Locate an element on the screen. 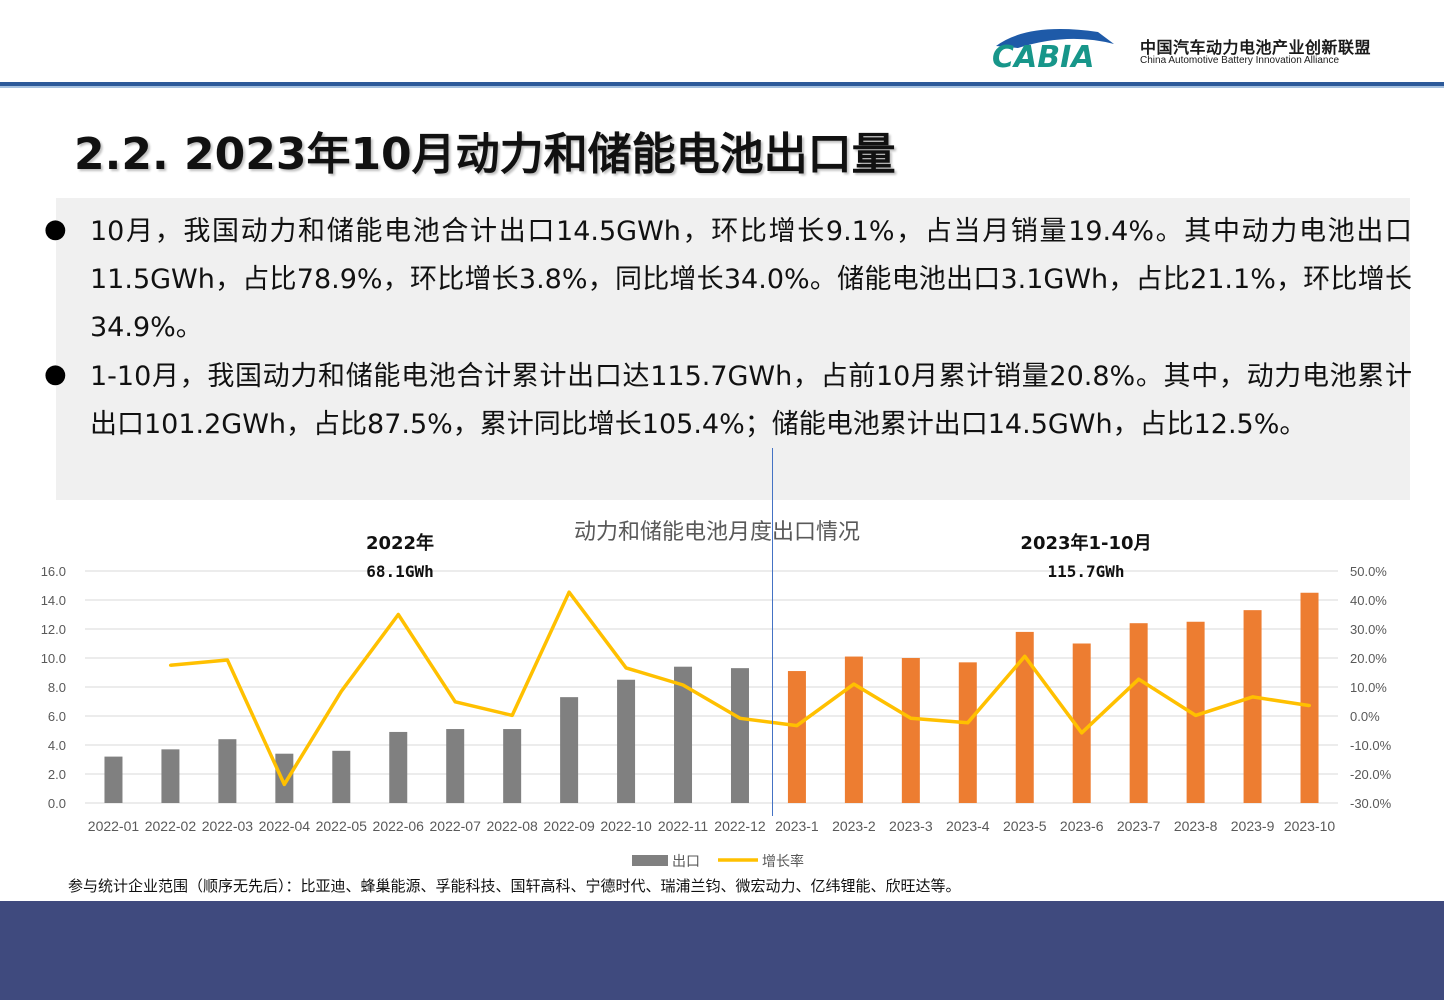 The width and height of the screenshot is (1444, 1000). y-right-tick-label: 40.0% is located at coordinates (1368, 600).